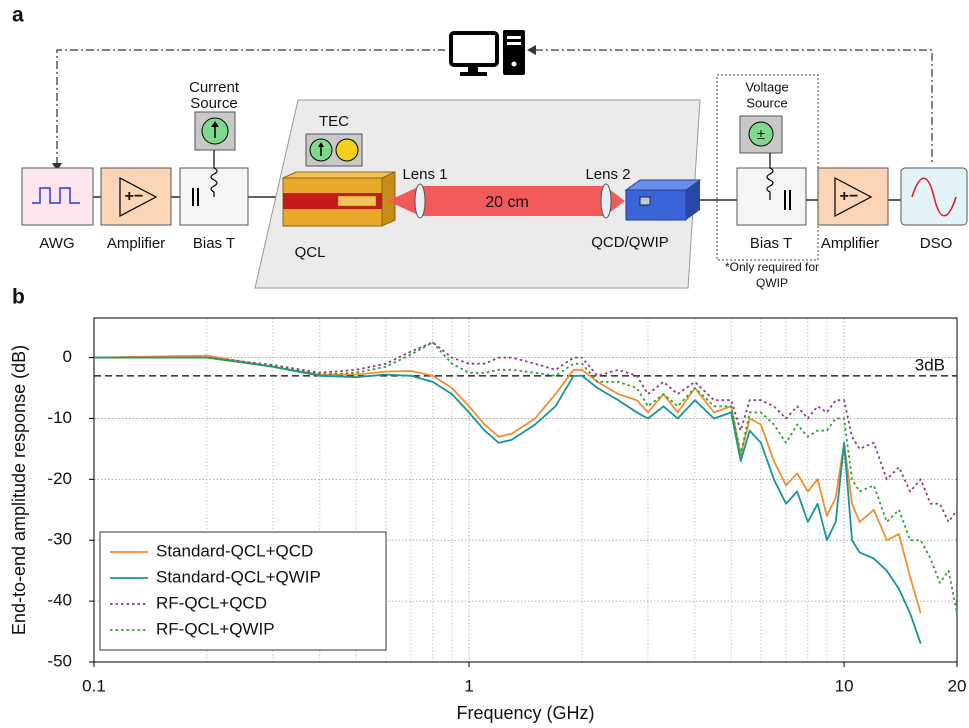 Image resolution: width=969 pixels, height=728 pixels. I want to click on awg-box, so click(57, 196).